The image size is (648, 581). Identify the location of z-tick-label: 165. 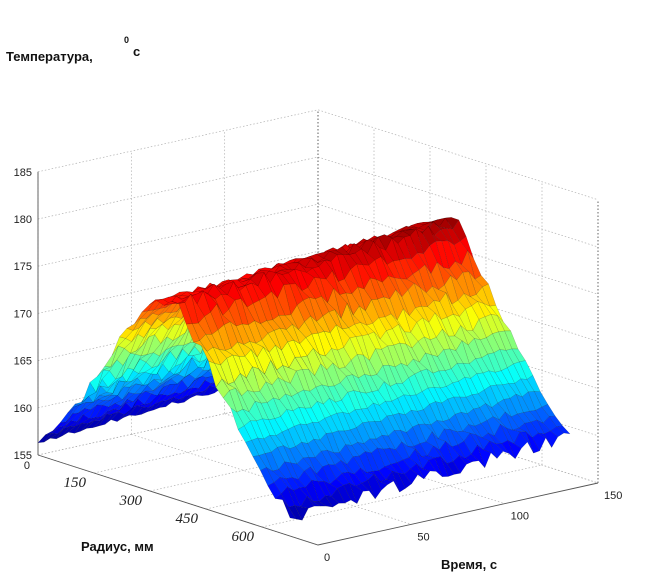
(23, 362).